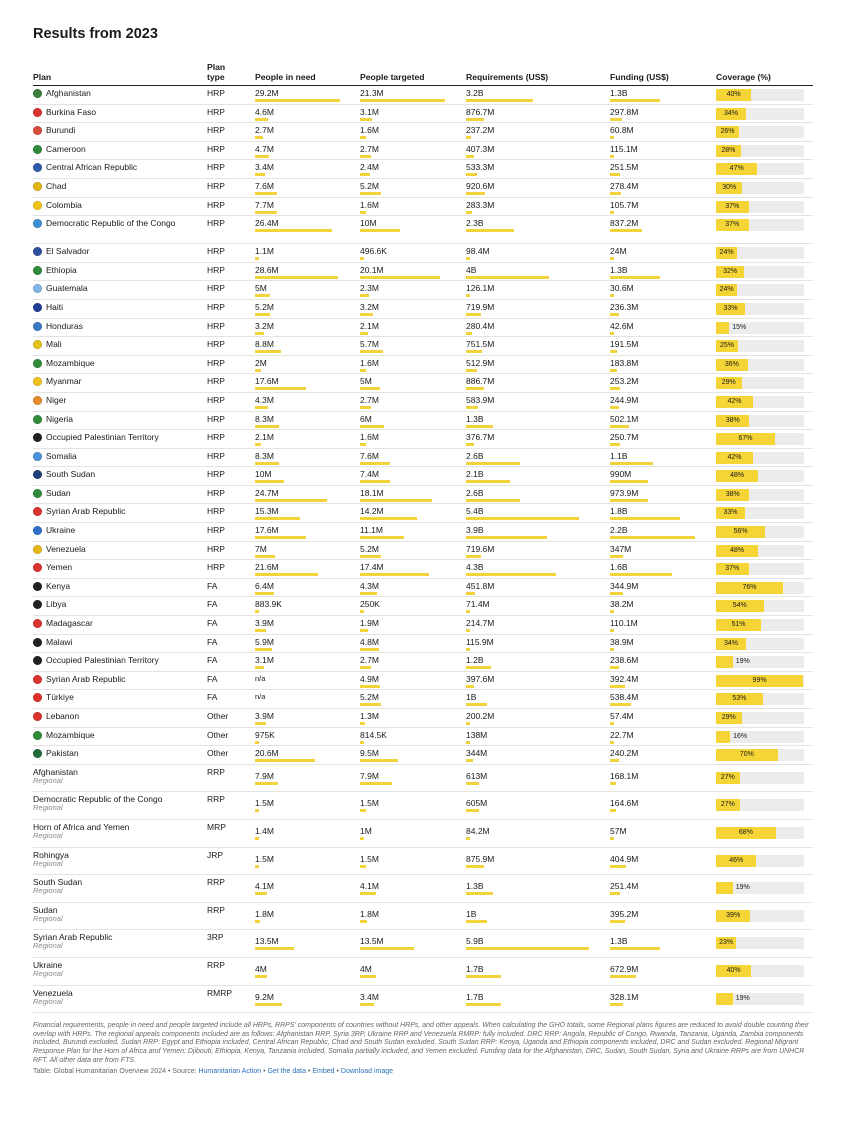 The image size is (846, 1128). Describe the element at coordinates (480, 185) in the screenshot. I see `requirements-value: 920.6M` at that location.